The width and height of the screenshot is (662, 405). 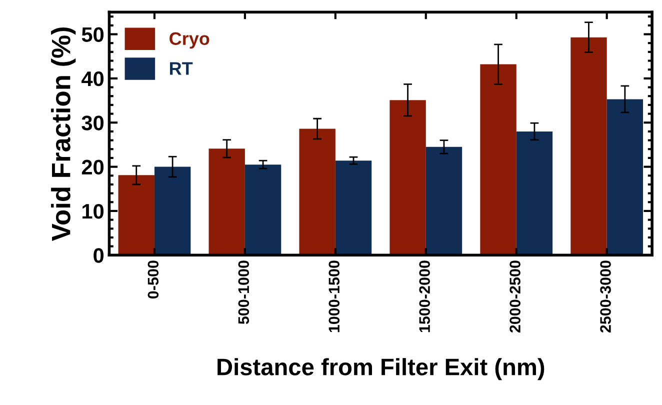 I want to click on x-tick-label: 1000-1500, so click(x=334, y=296).